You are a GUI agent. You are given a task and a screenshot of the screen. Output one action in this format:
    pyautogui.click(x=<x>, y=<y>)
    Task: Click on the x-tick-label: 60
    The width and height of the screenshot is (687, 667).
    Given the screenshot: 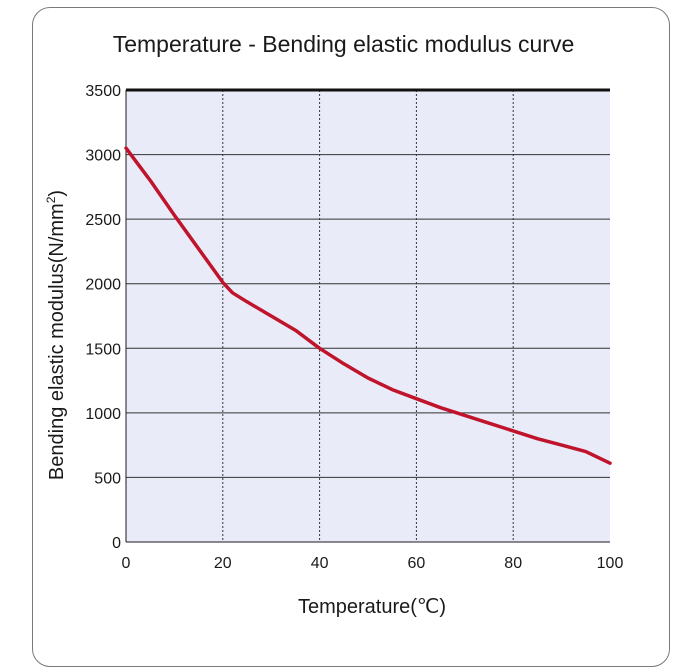 What is the action you would take?
    pyautogui.click(x=417, y=563)
    